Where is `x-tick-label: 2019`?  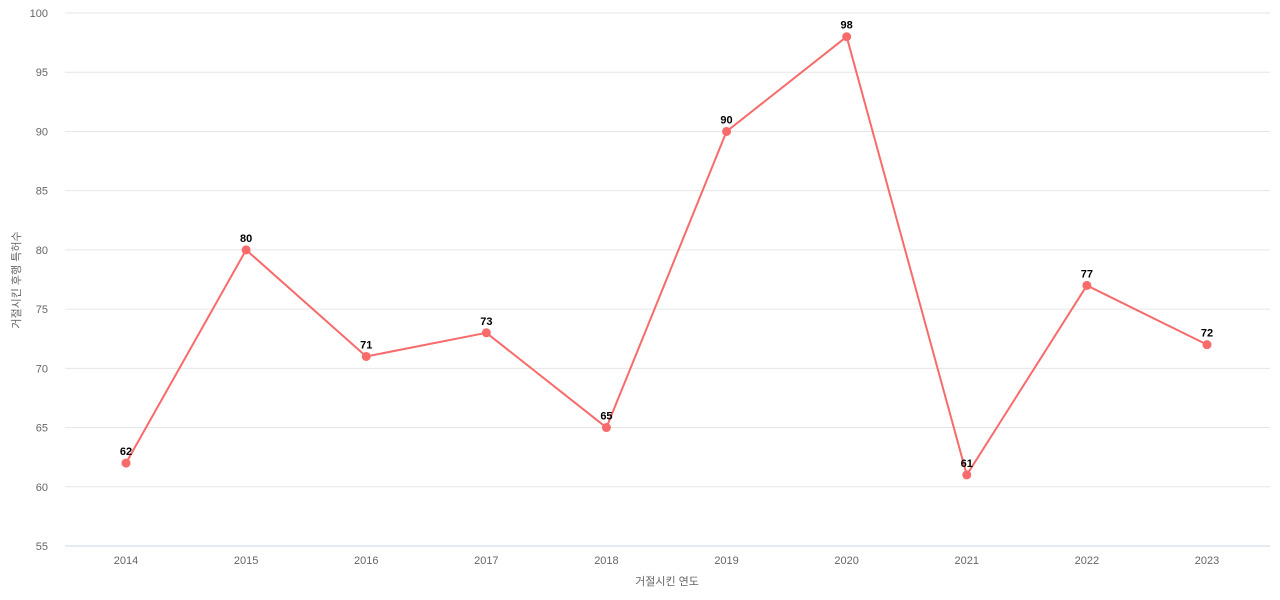
x-tick-label: 2019 is located at coordinates (726, 561).